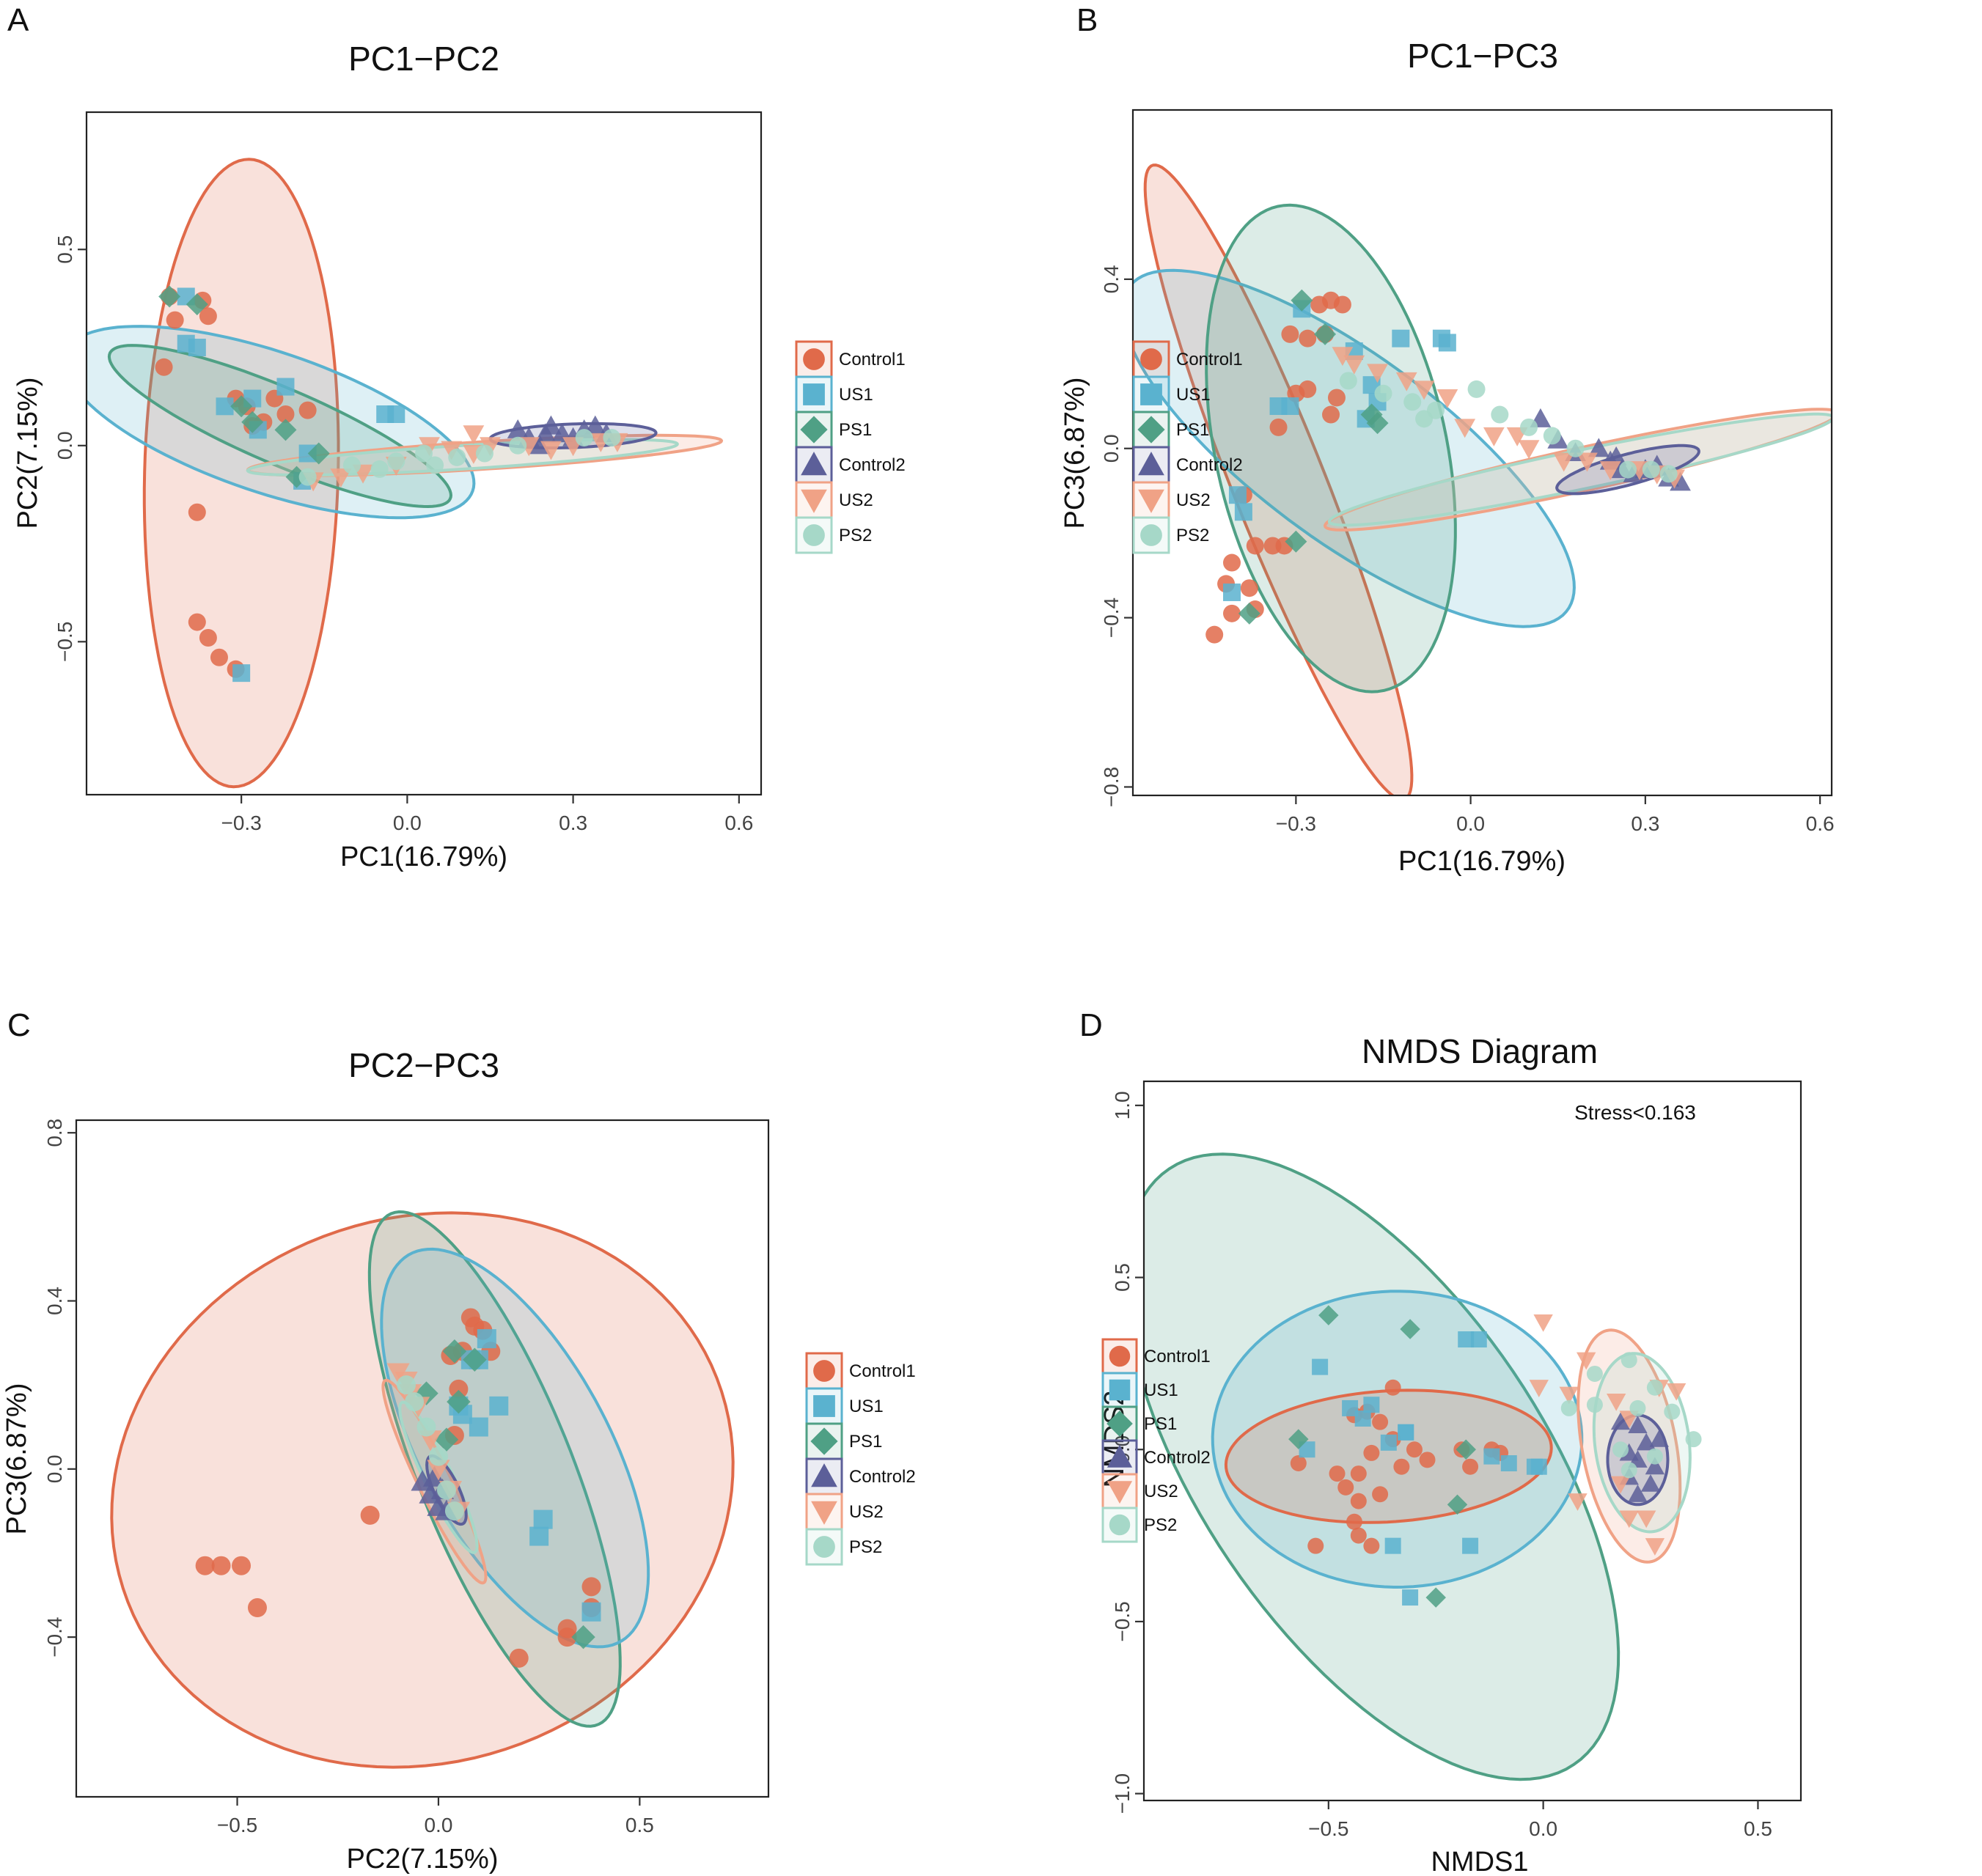  What do you see at coordinates (1388, 1456) in the screenshot?
I see `panel-d-ellipse-control1` at bounding box center [1388, 1456].